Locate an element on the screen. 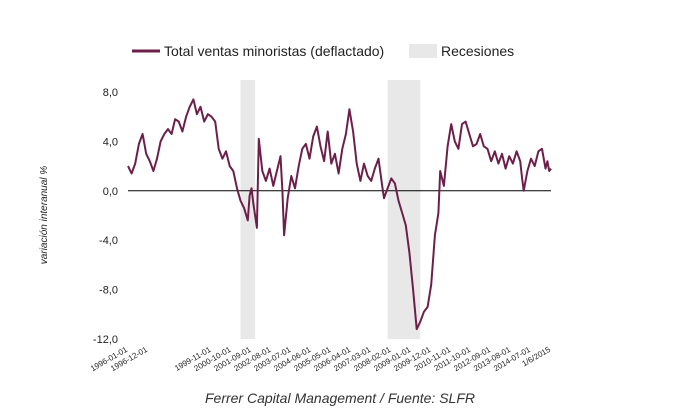  source-note: Ferrer Capital Management / Fuente: SLFR is located at coordinates (340, 398).